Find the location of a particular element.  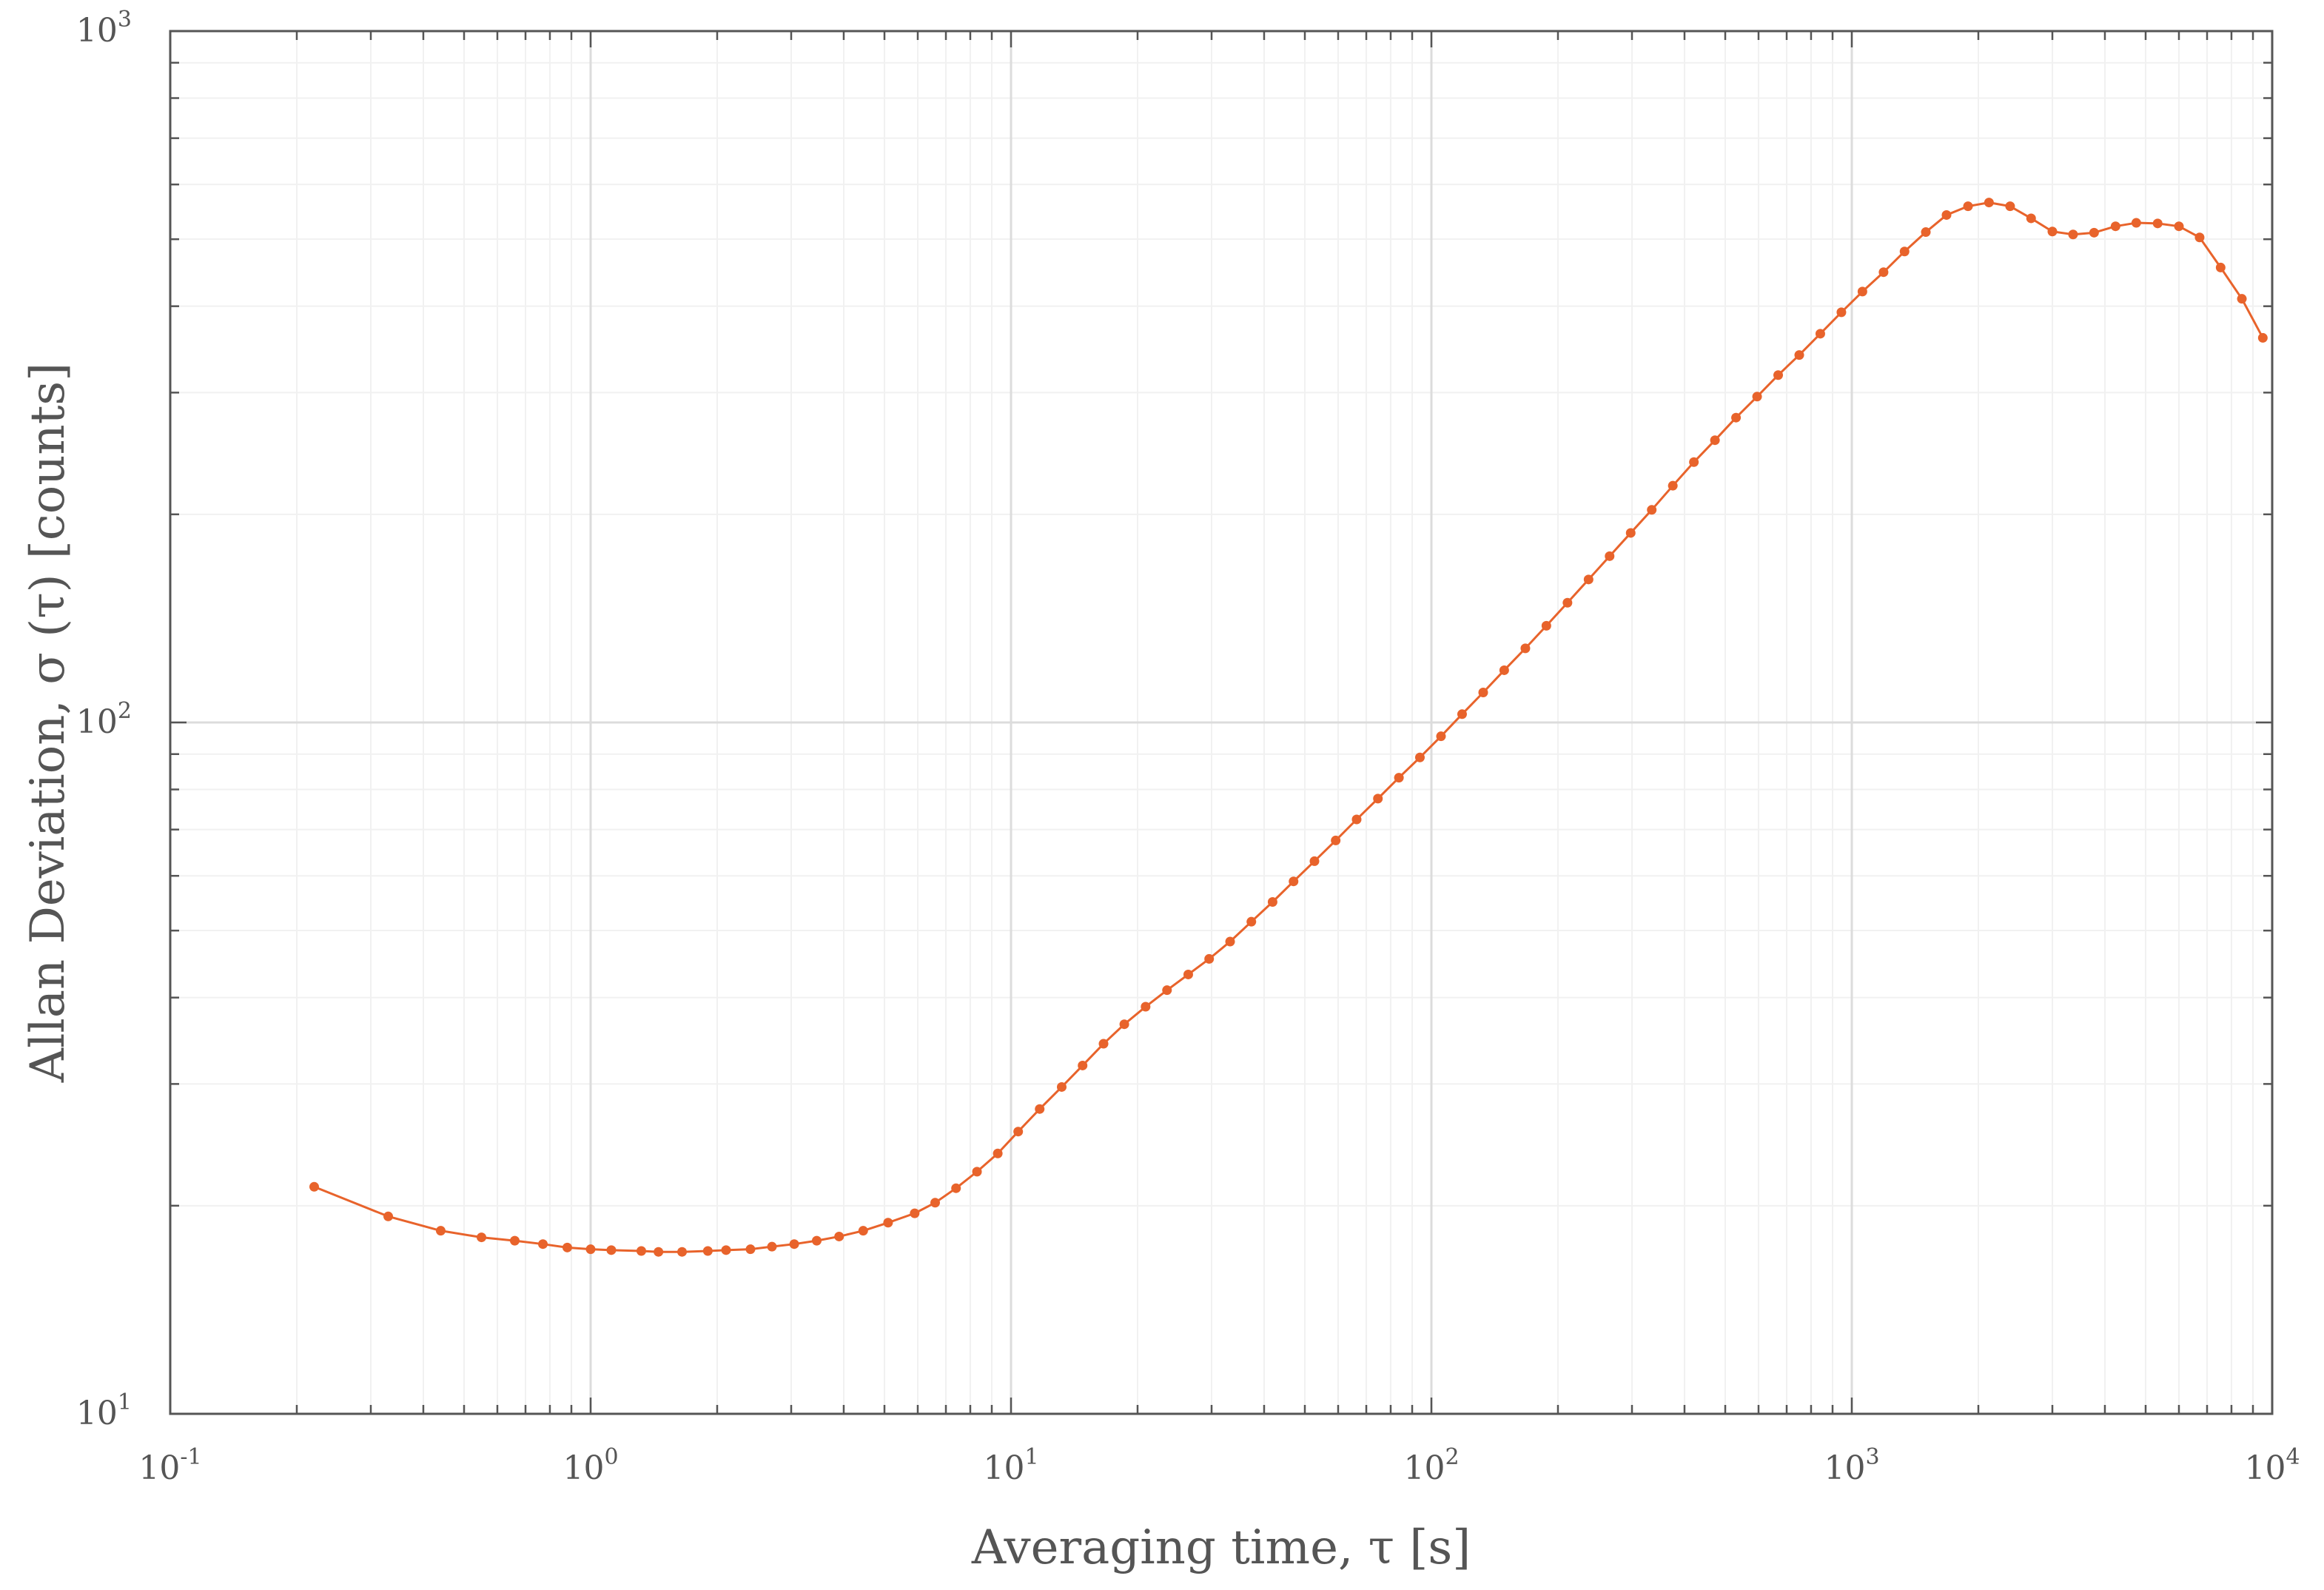

x-axis-label: Averaging time, τ [s] is located at coordinates (1221, 1548).